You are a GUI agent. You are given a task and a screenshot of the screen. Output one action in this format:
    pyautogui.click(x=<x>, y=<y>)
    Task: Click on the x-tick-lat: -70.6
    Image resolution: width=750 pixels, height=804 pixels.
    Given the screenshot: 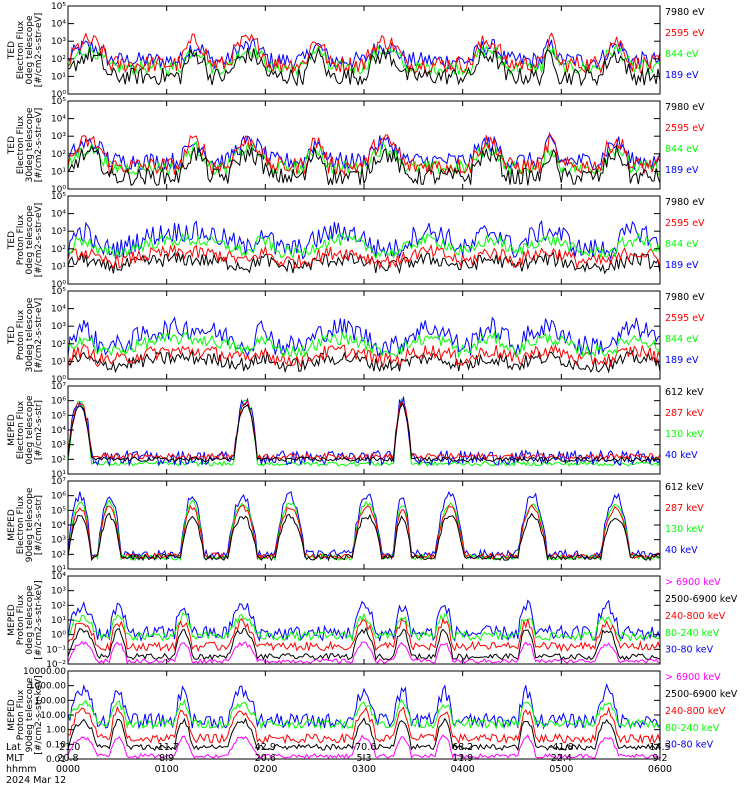 What is the action you would take?
    pyautogui.click(x=364, y=747)
    